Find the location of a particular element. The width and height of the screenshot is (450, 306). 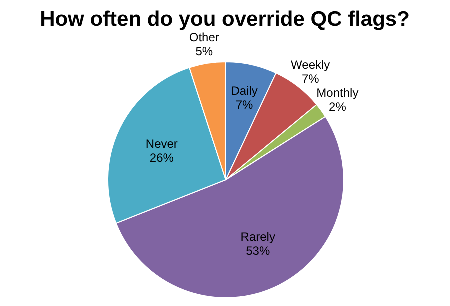

slice-label: Rarely is located at coordinates (258, 237).